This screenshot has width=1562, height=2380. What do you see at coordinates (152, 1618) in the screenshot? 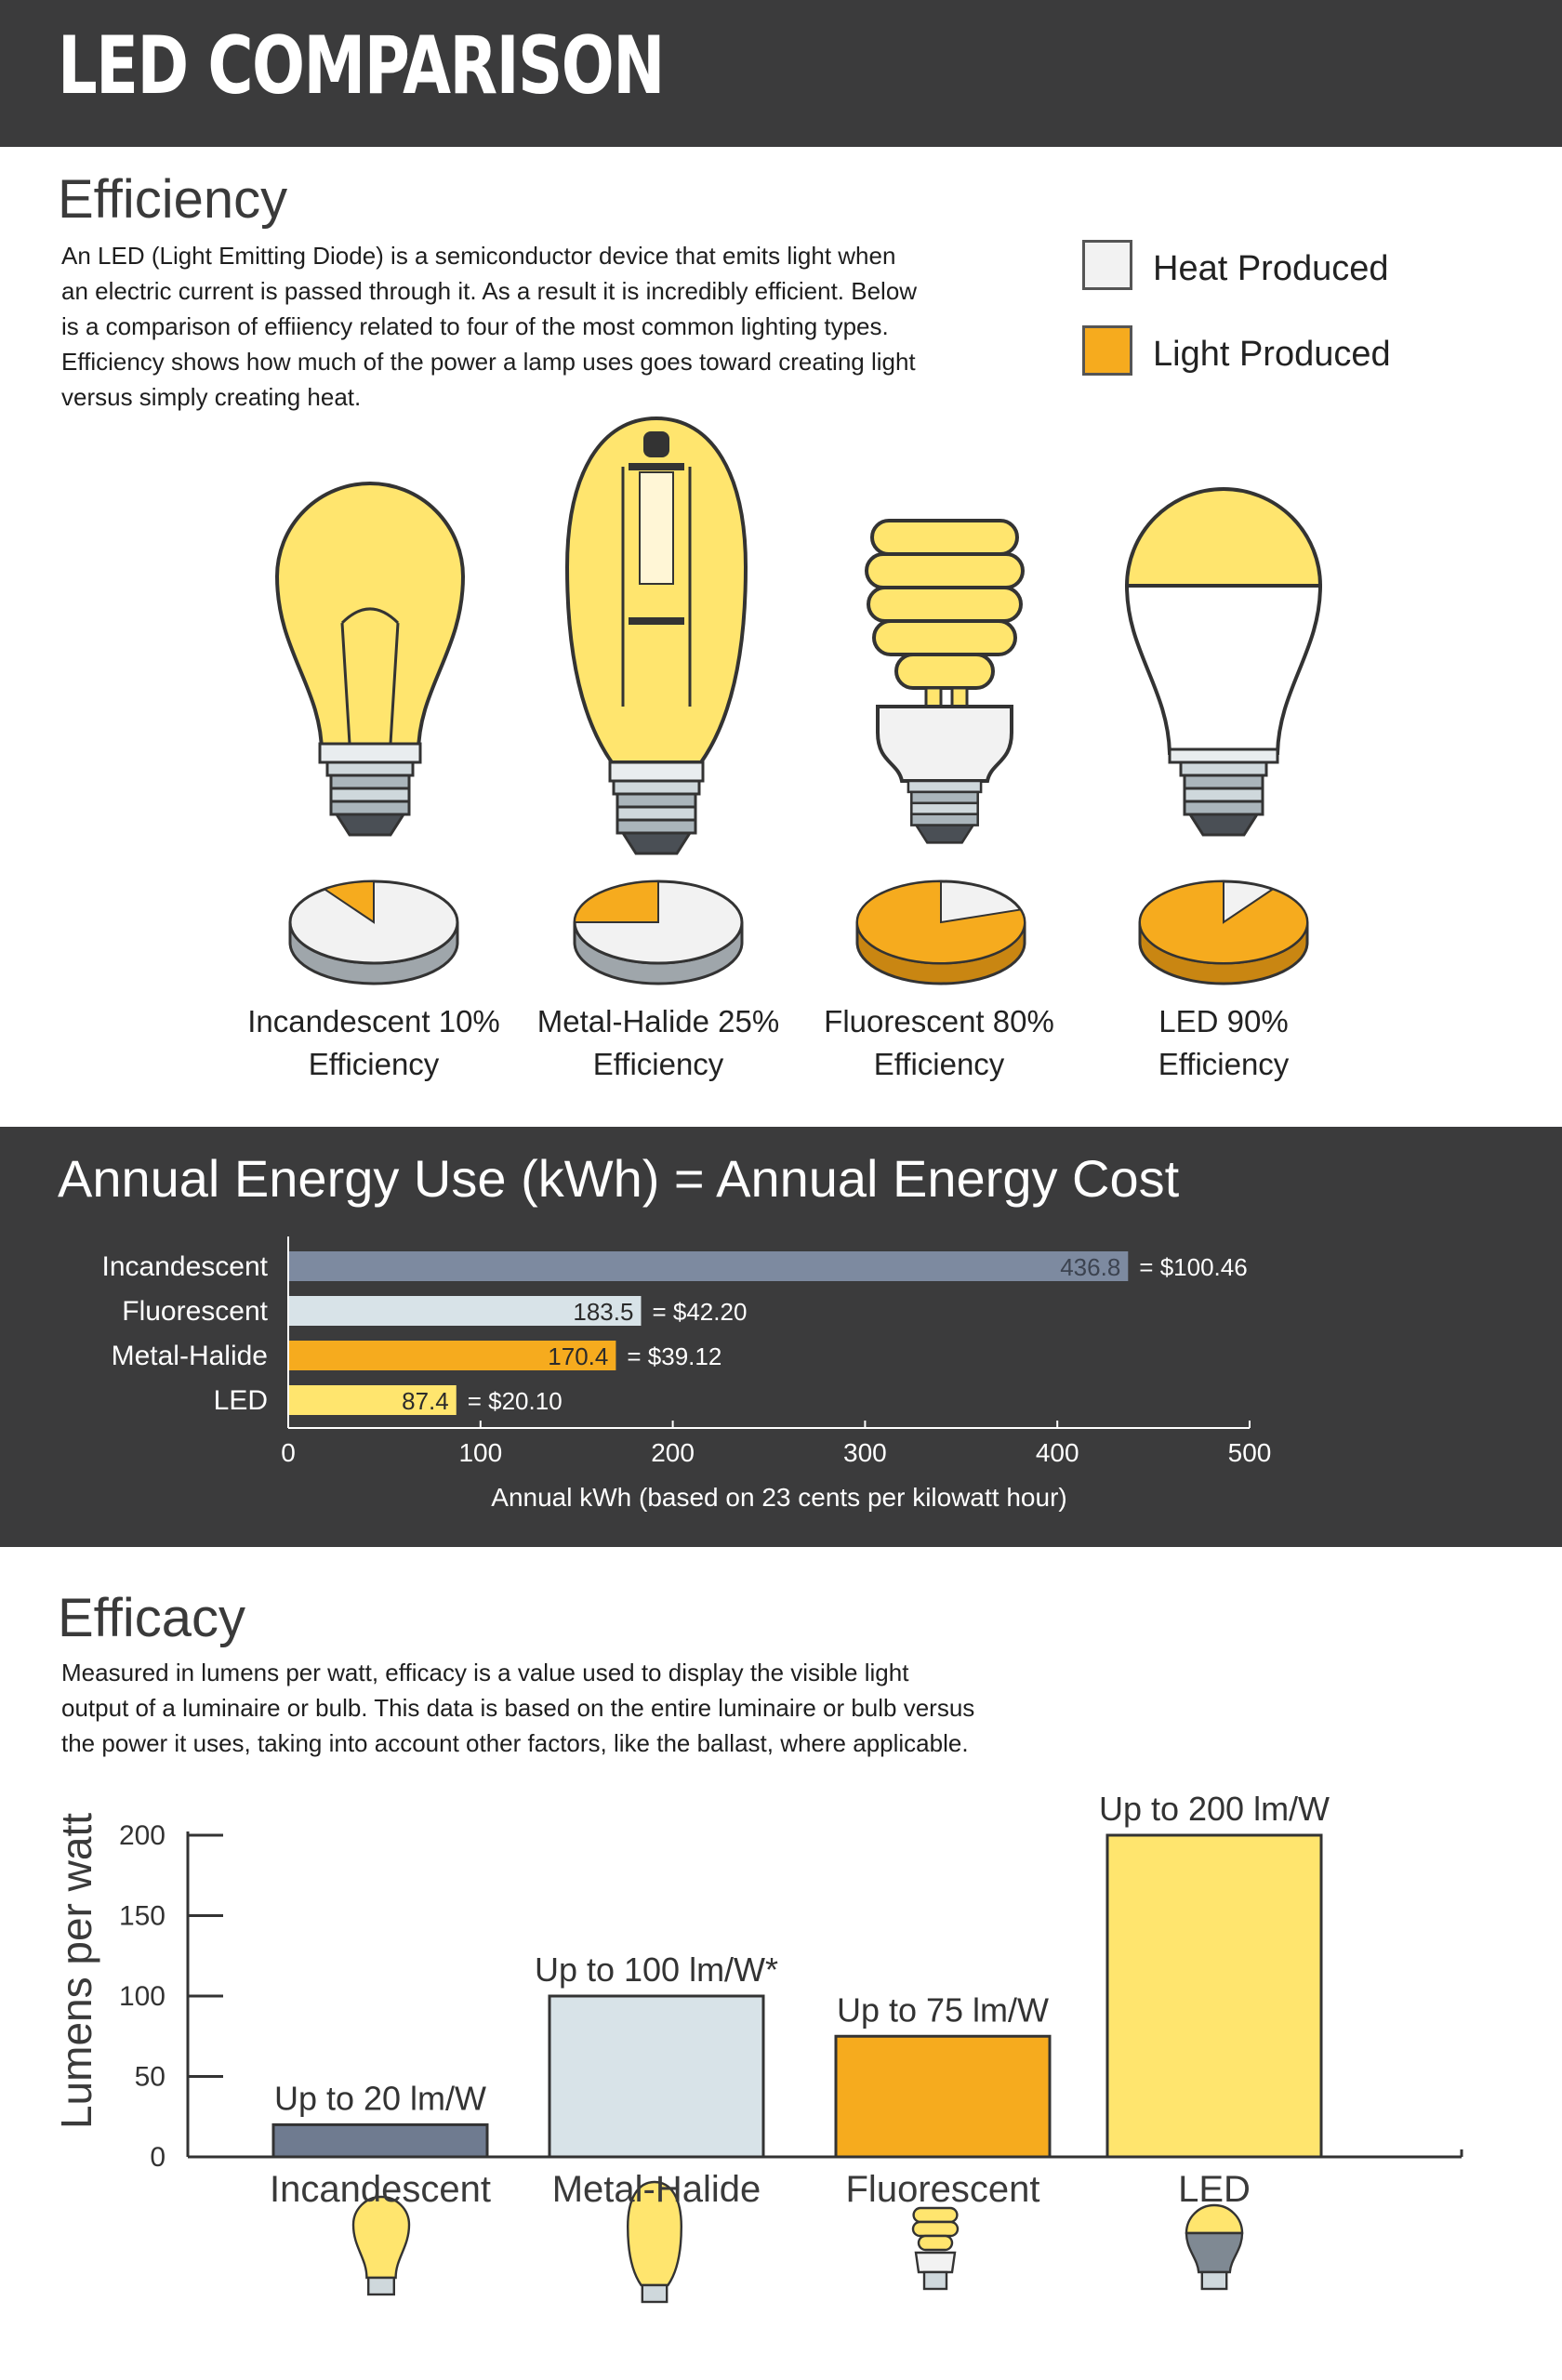
I see `efficacy-heading: Efficacy` at bounding box center [152, 1618].